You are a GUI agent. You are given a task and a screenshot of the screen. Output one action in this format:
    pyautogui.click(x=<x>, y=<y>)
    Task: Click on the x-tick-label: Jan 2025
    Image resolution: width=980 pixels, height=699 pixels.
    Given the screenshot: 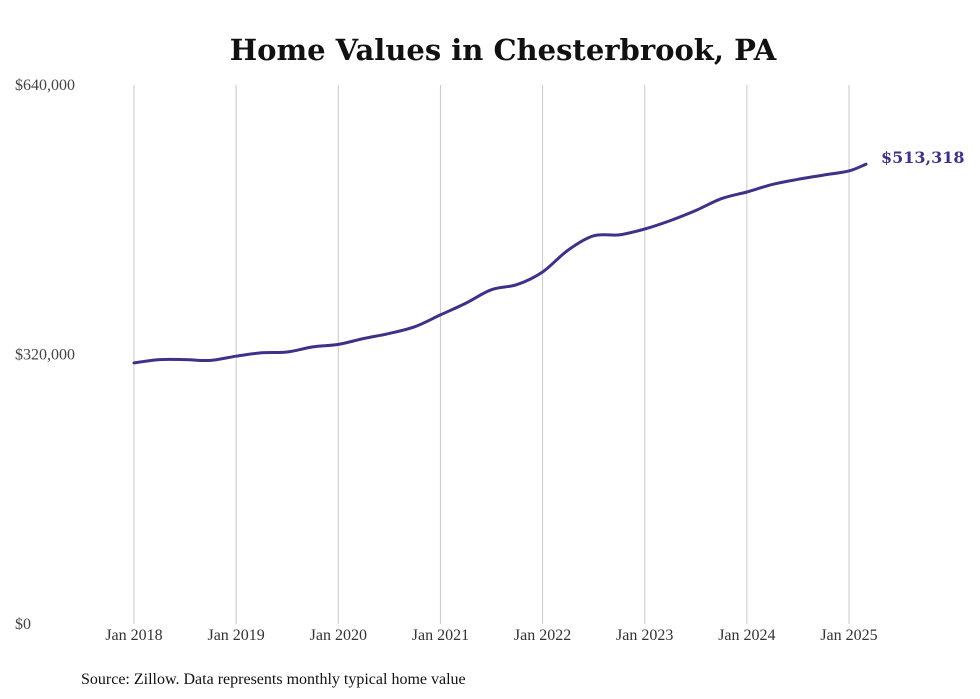 What is the action you would take?
    pyautogui.click(x=848, y=635)
    